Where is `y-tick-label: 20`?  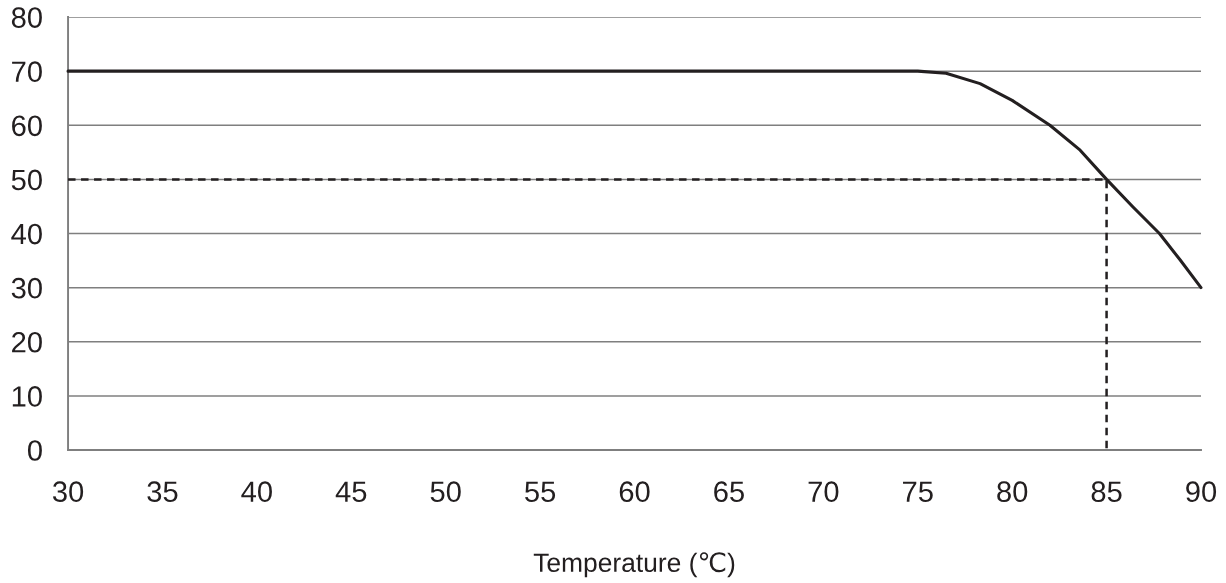
y-tick-label: 20 is located at coordinates (27, 342).